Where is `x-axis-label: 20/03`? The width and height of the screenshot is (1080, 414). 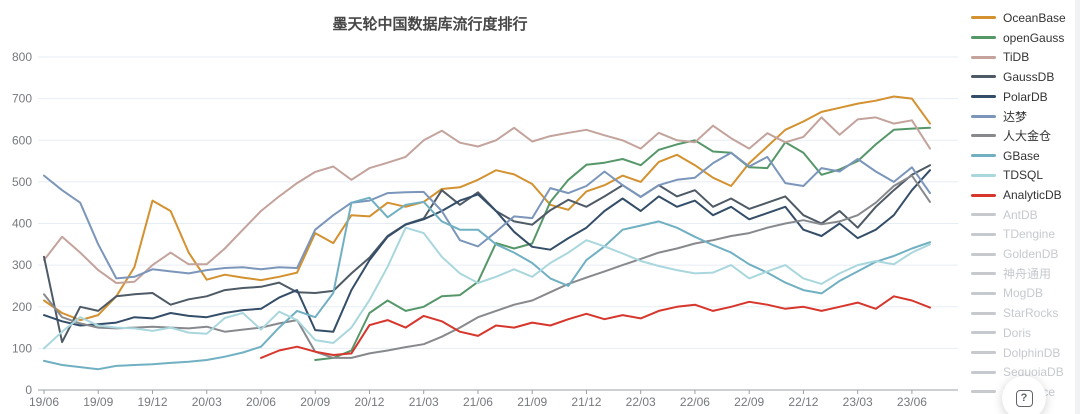 x-axis-label: 20/03 is located at coordinates (207, 402).